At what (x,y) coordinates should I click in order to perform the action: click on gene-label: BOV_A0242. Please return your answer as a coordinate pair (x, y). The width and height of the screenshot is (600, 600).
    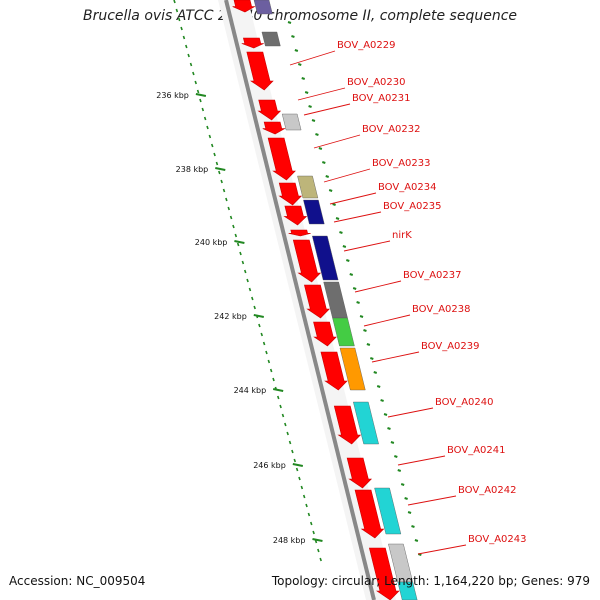
    Looking at the image, I should click on (487, 490).